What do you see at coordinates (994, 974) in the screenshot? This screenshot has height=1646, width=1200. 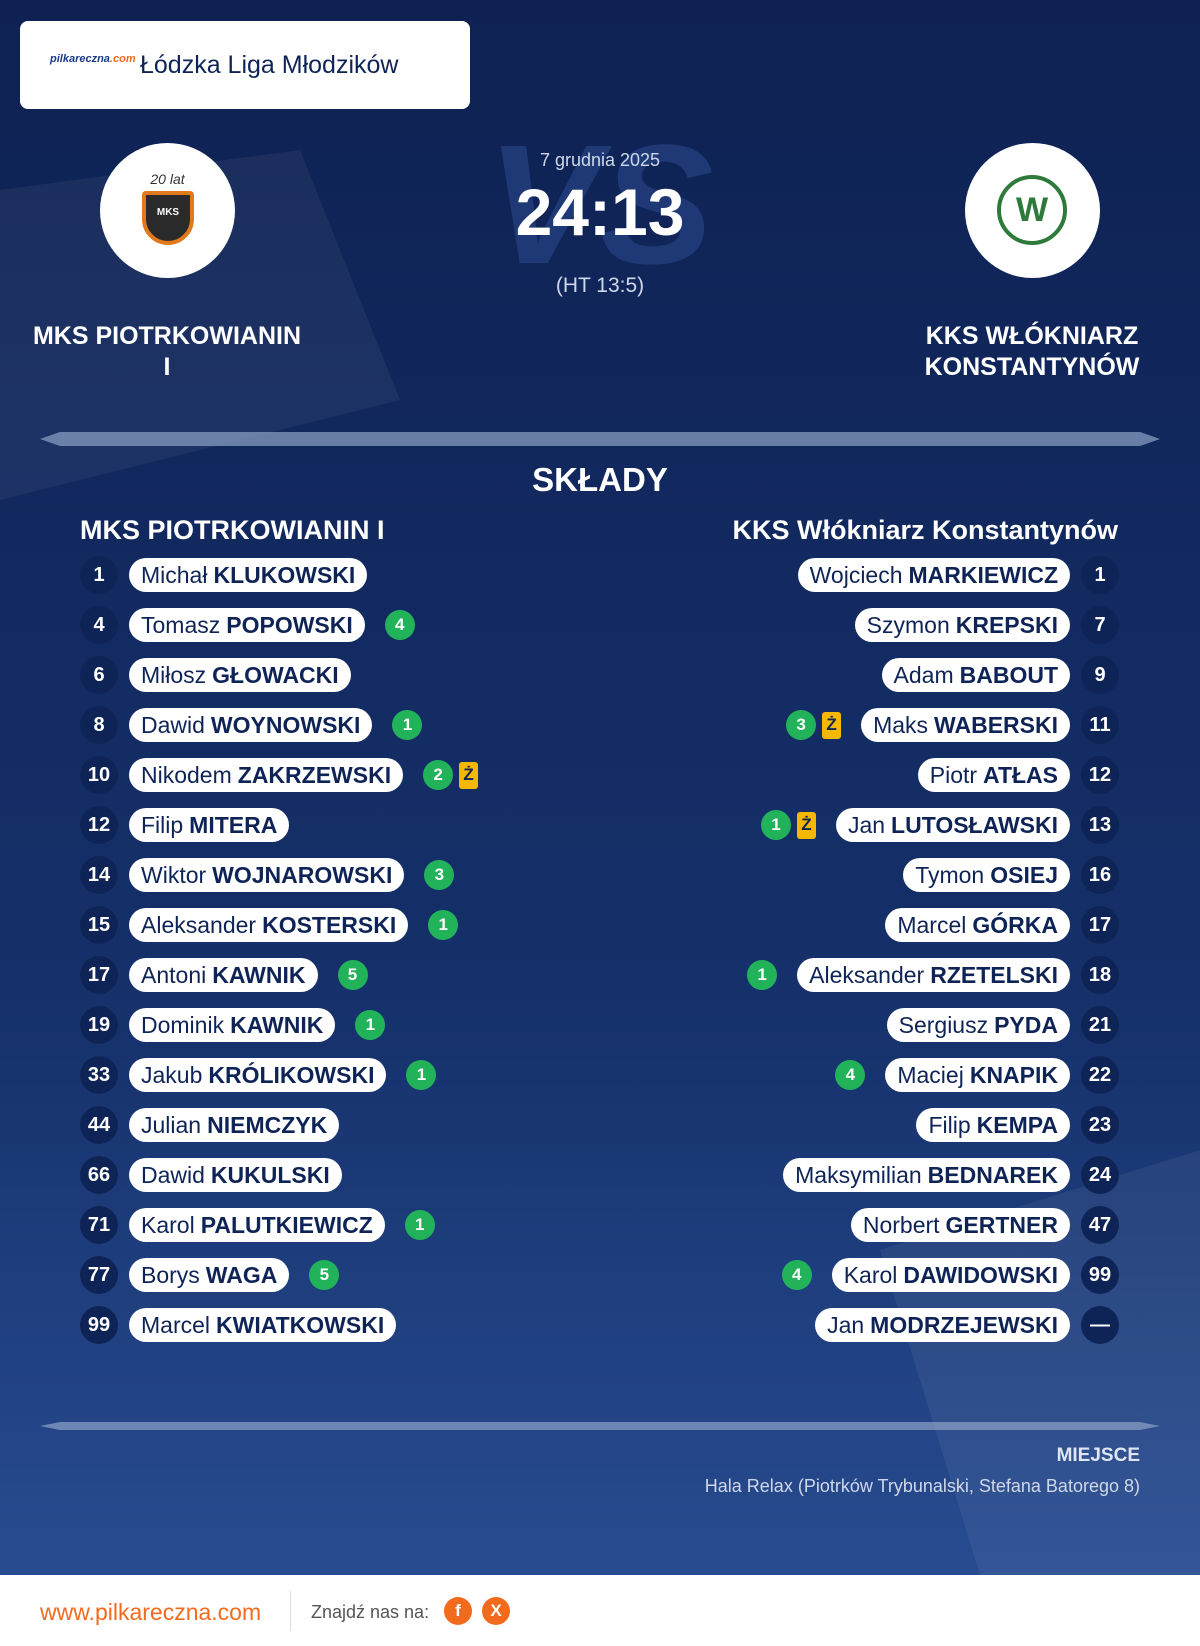 I see `last-name: RZETELSKI` at bounding box center [994, 974].